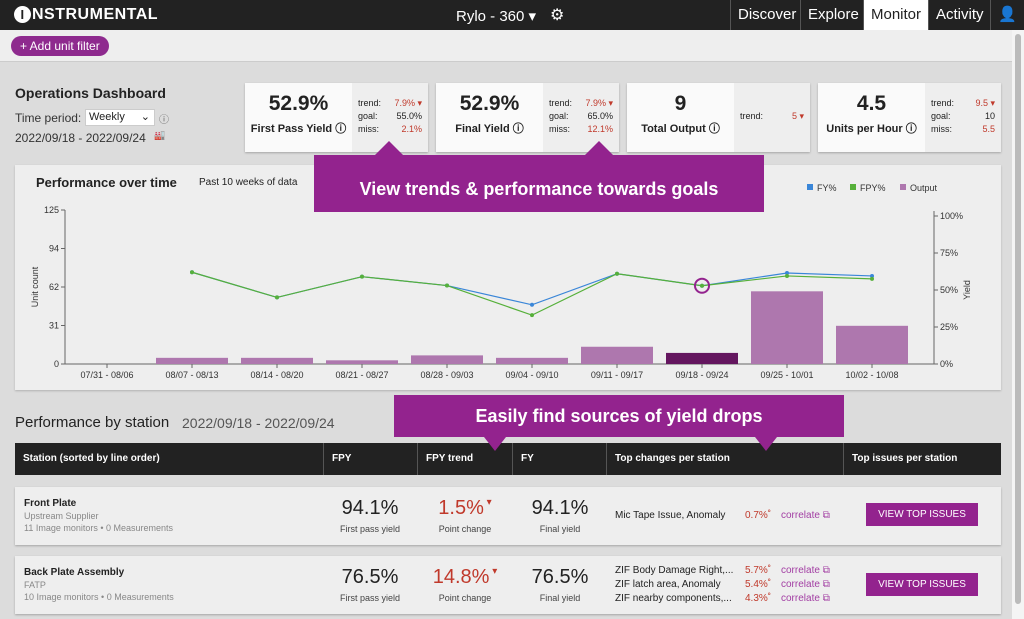  Describe the element at coordinates (523, 459) in the screenshot. I see `header-fy: FY` at that location.